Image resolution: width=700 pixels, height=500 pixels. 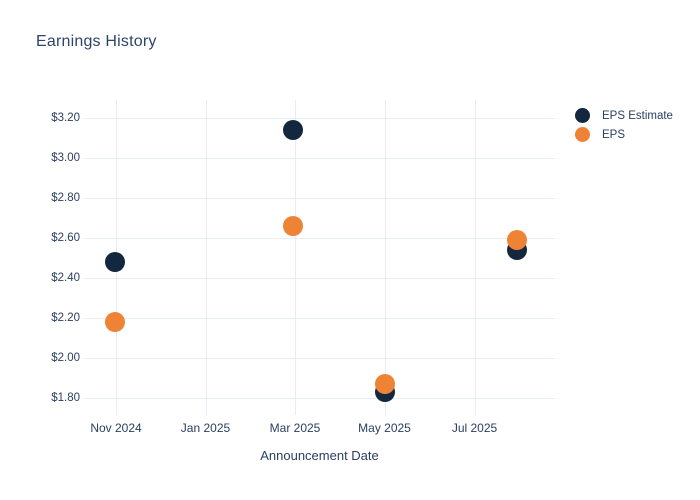 I want to click on y-tick-label: $1.80, so click(x=65, y=398).